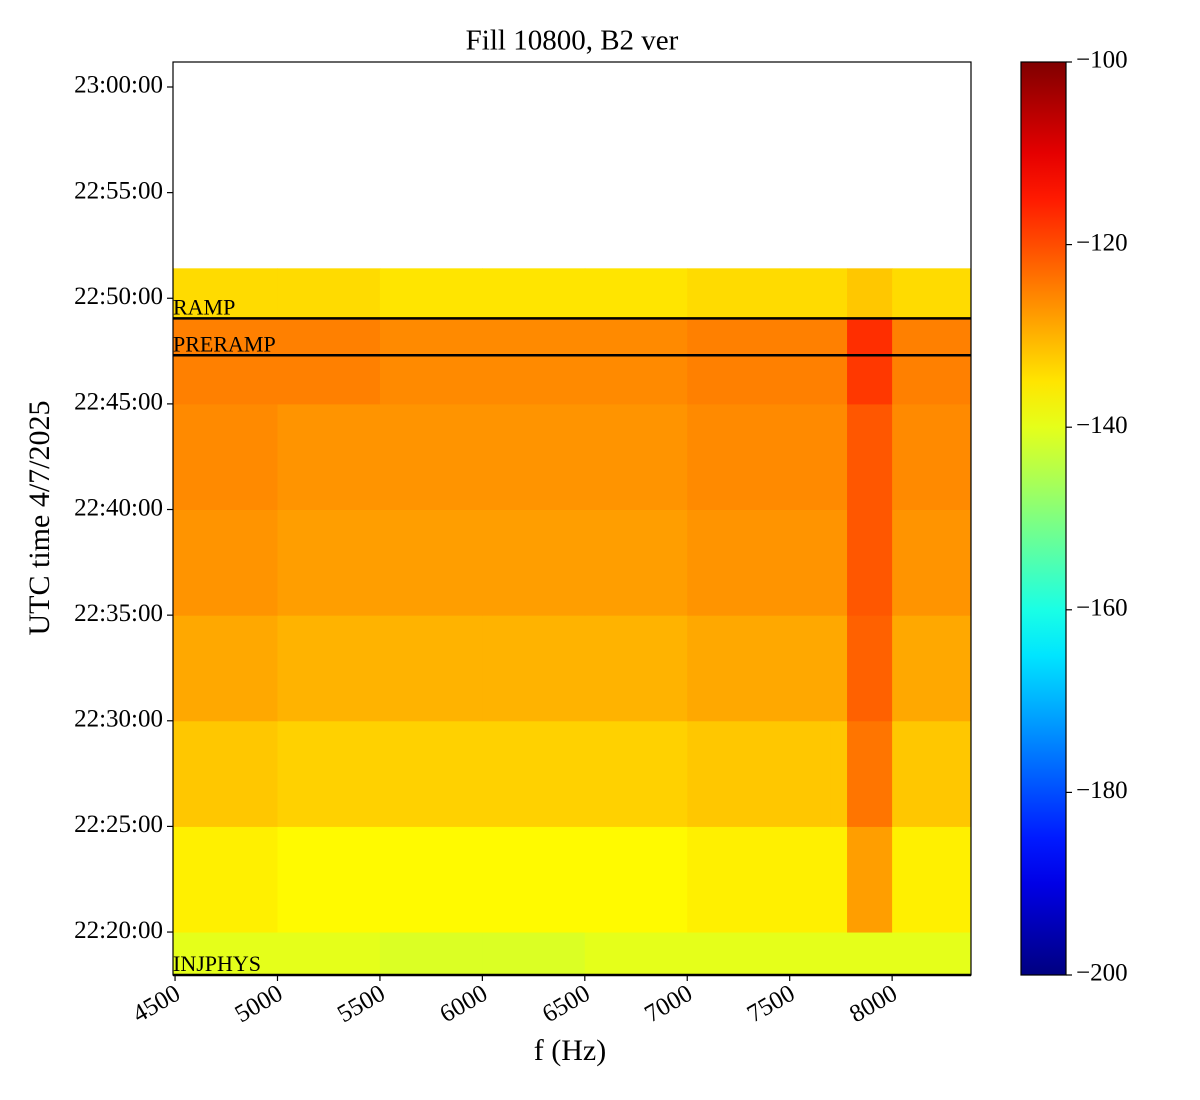 The width and height of the screenshot is (1200, 1100). What do you see at coordinates (259, 1004) in the screenshot?
I see `x-tick-label: 5000` at bounding box center [259, 1004].